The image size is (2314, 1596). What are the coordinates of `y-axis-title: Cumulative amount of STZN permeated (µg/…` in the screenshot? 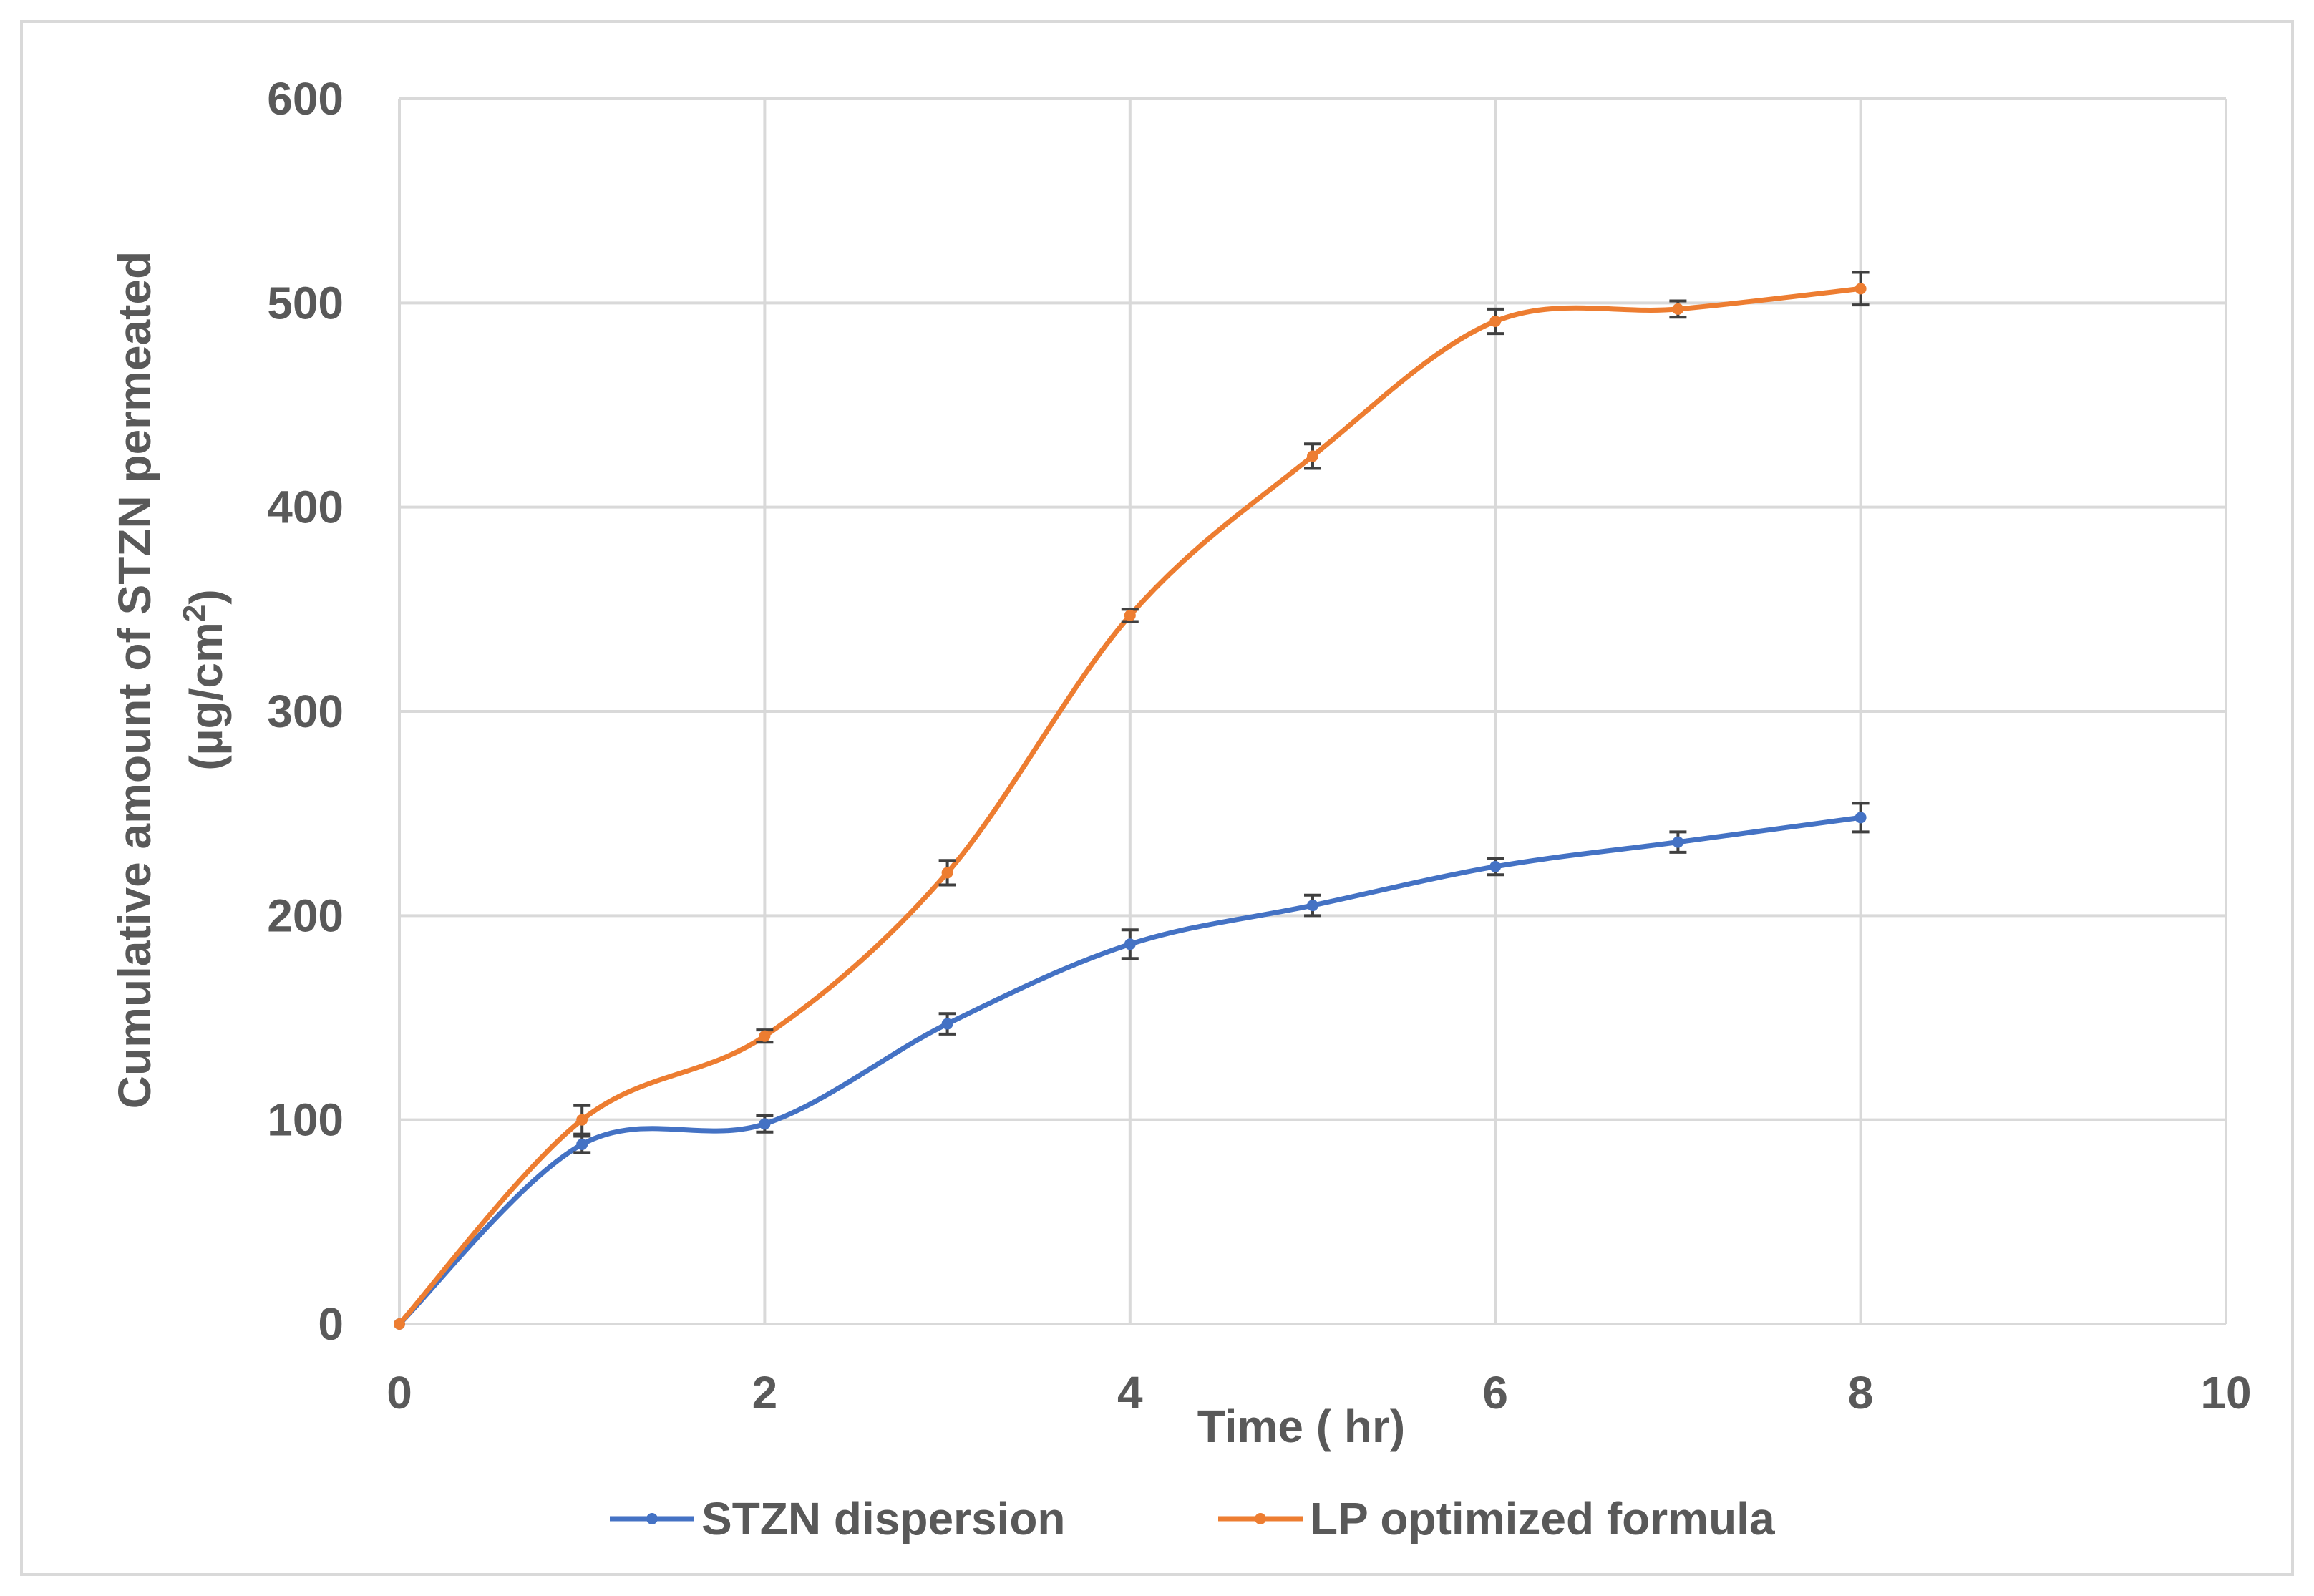 It's located at (170, 680).